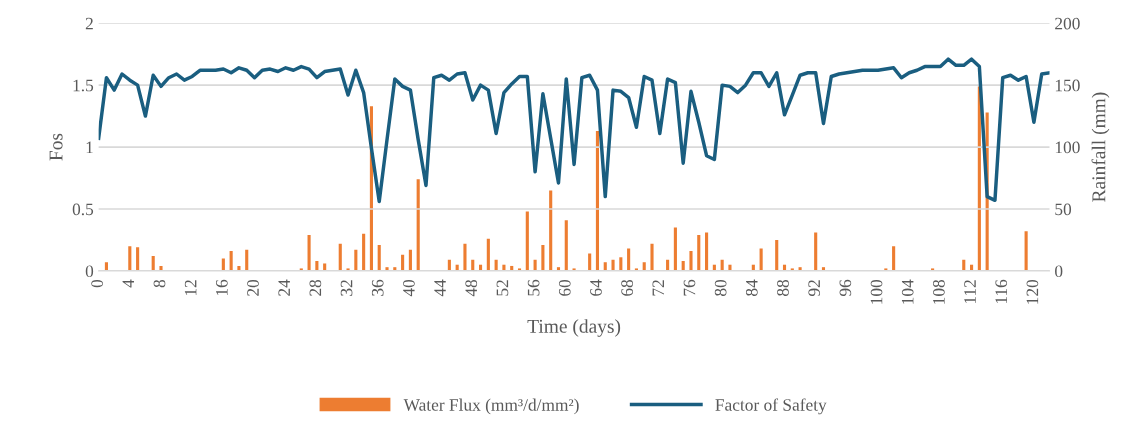 This screenshot has width=1147, height=430. Describe the element at coordinates (377, 287) in the screenshot. I see `x-tick-label: 36` at that location.